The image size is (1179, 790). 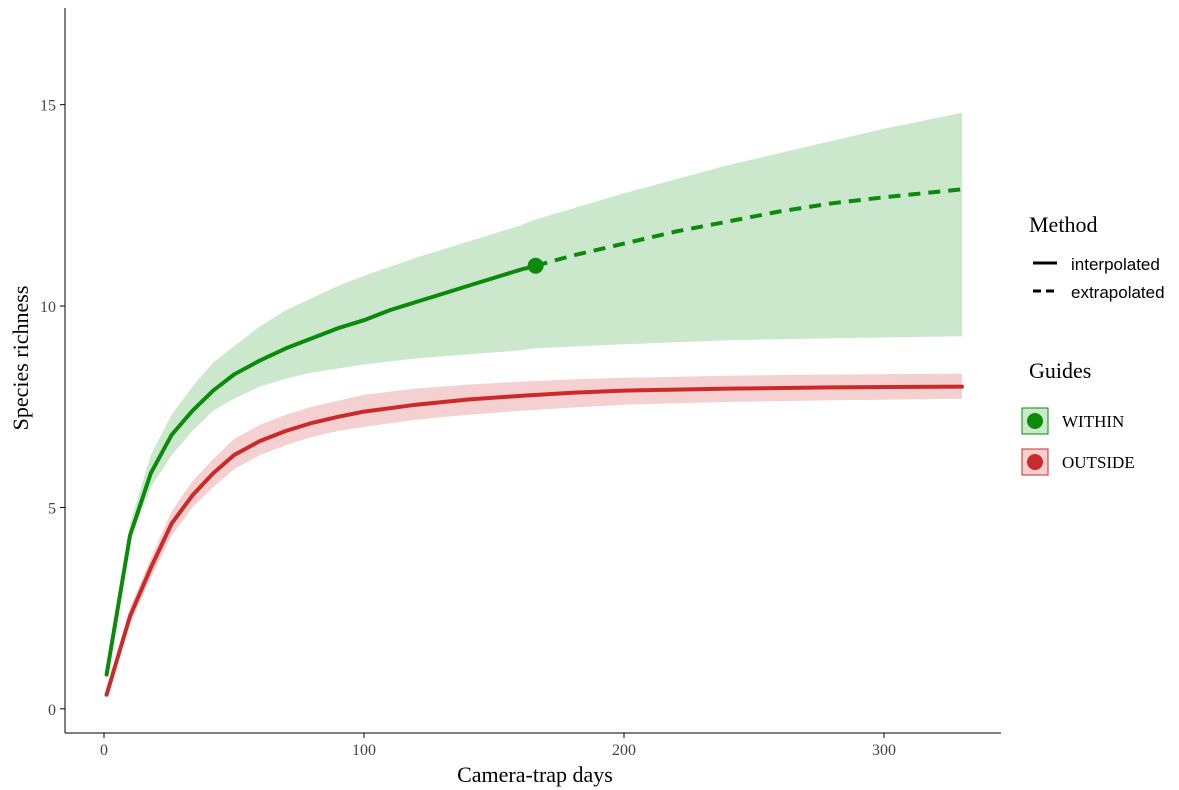 I want to click on x-tick-label: 200, so click(x=624, y=750).